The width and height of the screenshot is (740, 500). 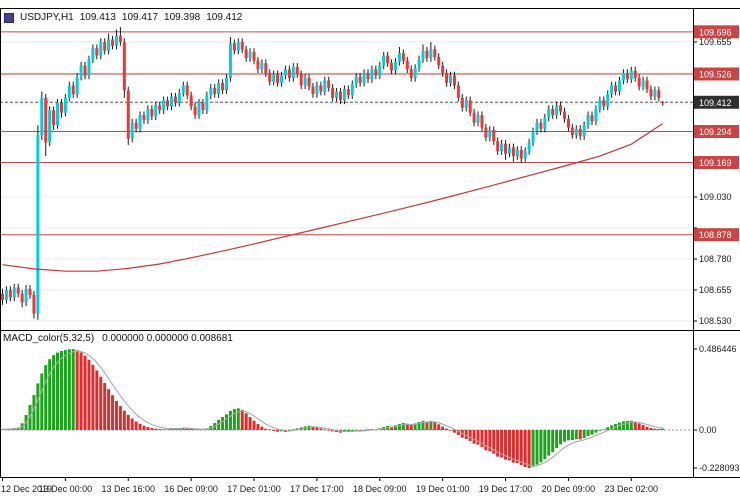 What do you see at coordinates (47, 17) in the screenshot?
I see `symbol-period-label: USDJPY,H1` at bounding box center [47, 17].